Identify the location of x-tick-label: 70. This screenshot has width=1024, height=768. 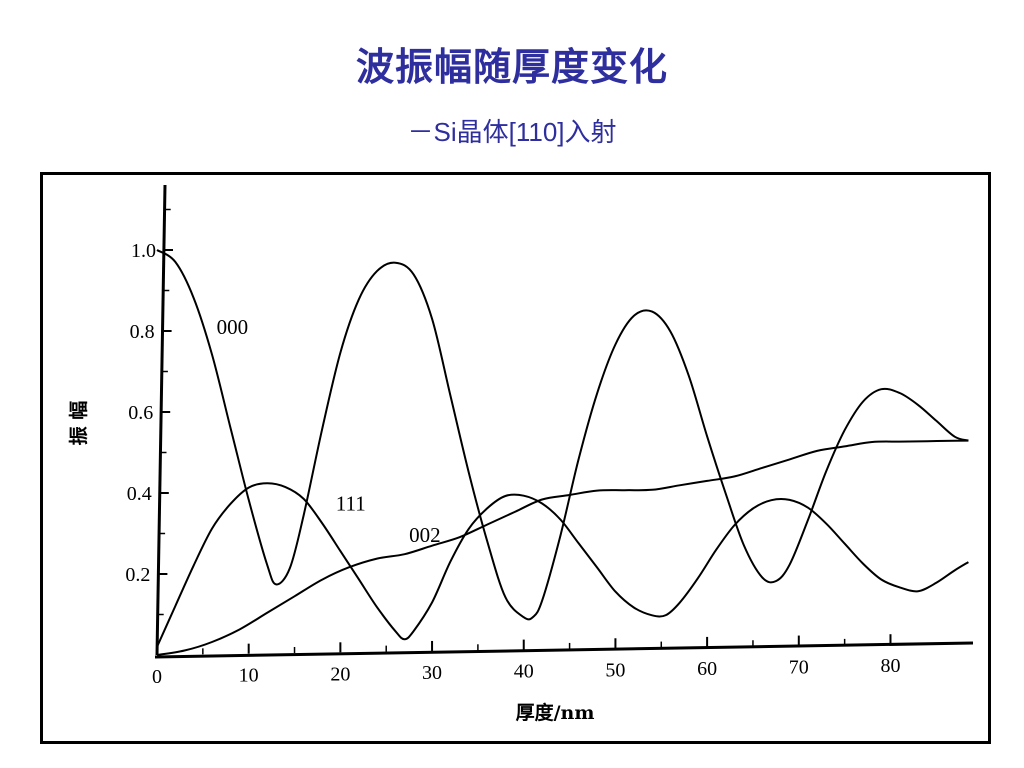
(799, 668).